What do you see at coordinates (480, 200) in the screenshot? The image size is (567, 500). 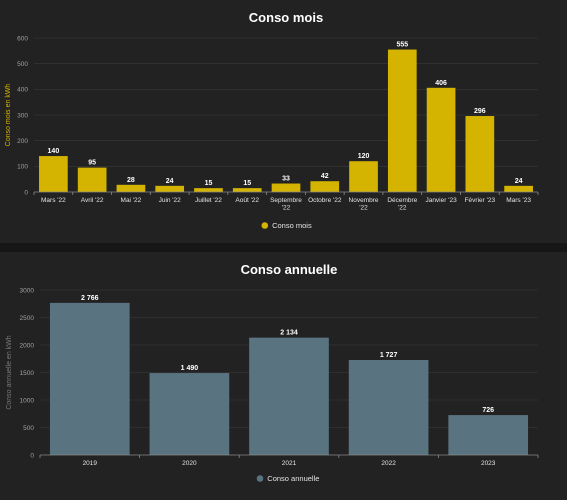 I see `x-tick-label: Février '23` at bounding box center [480, 200].